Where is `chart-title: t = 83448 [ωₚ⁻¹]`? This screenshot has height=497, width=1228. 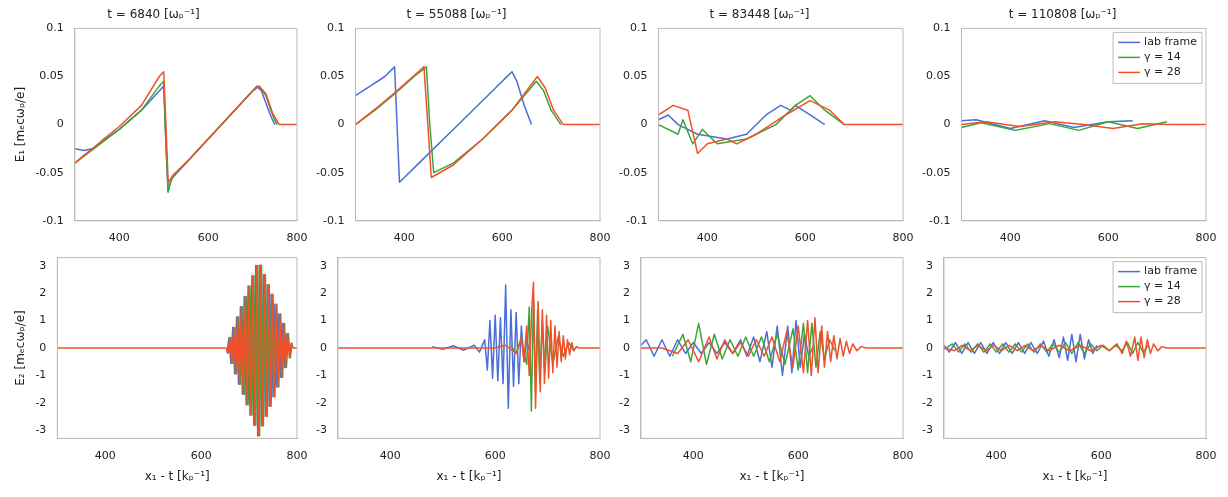
chart-title: t = 83448 [ωₚ⁻¹] is located at coordinates (759, 14).